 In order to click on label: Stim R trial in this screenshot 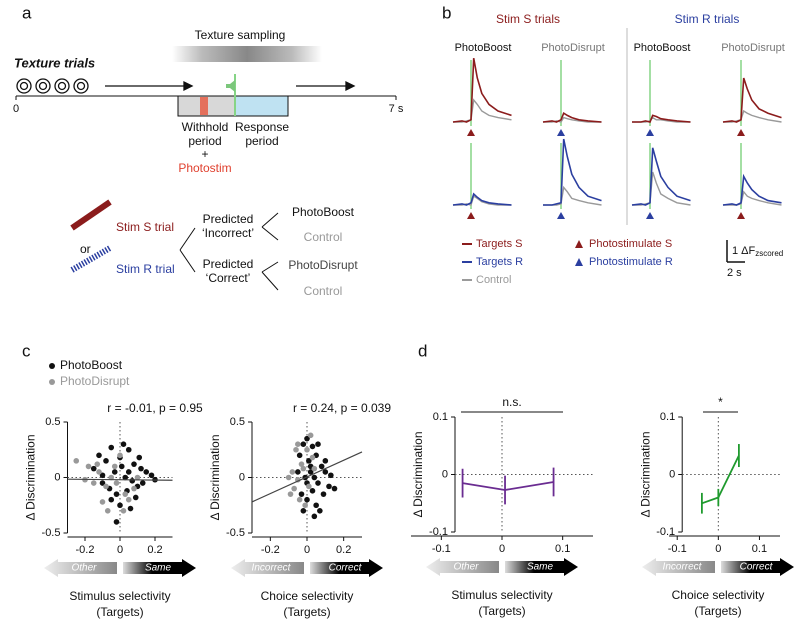, I will do `click(145, 269)`.